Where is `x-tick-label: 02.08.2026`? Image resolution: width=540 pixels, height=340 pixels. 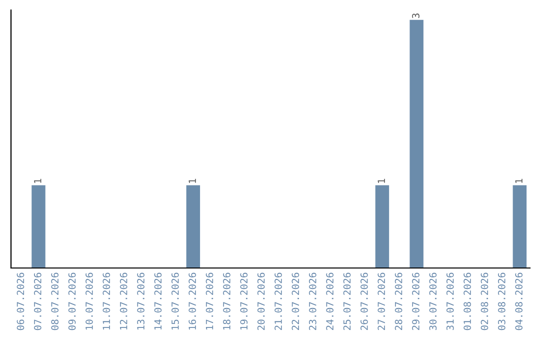 x-tick-label: 02.08.2026 is located at coordinates (484, 301).